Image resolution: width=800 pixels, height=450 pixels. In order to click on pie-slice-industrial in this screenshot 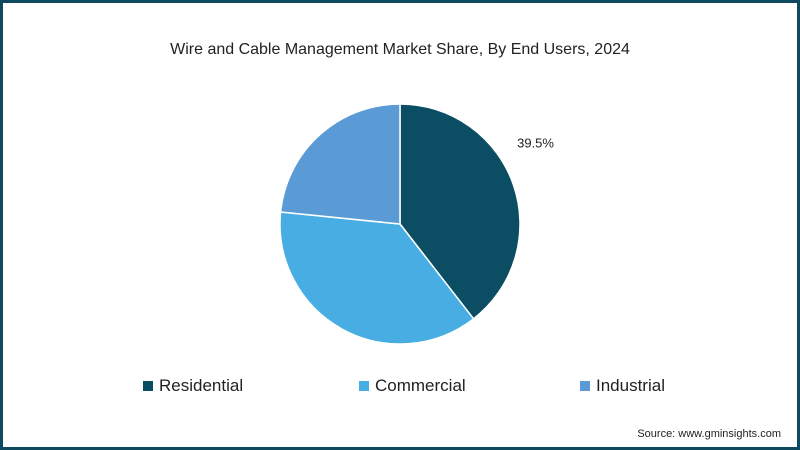, I will do `click(340, 164)`.